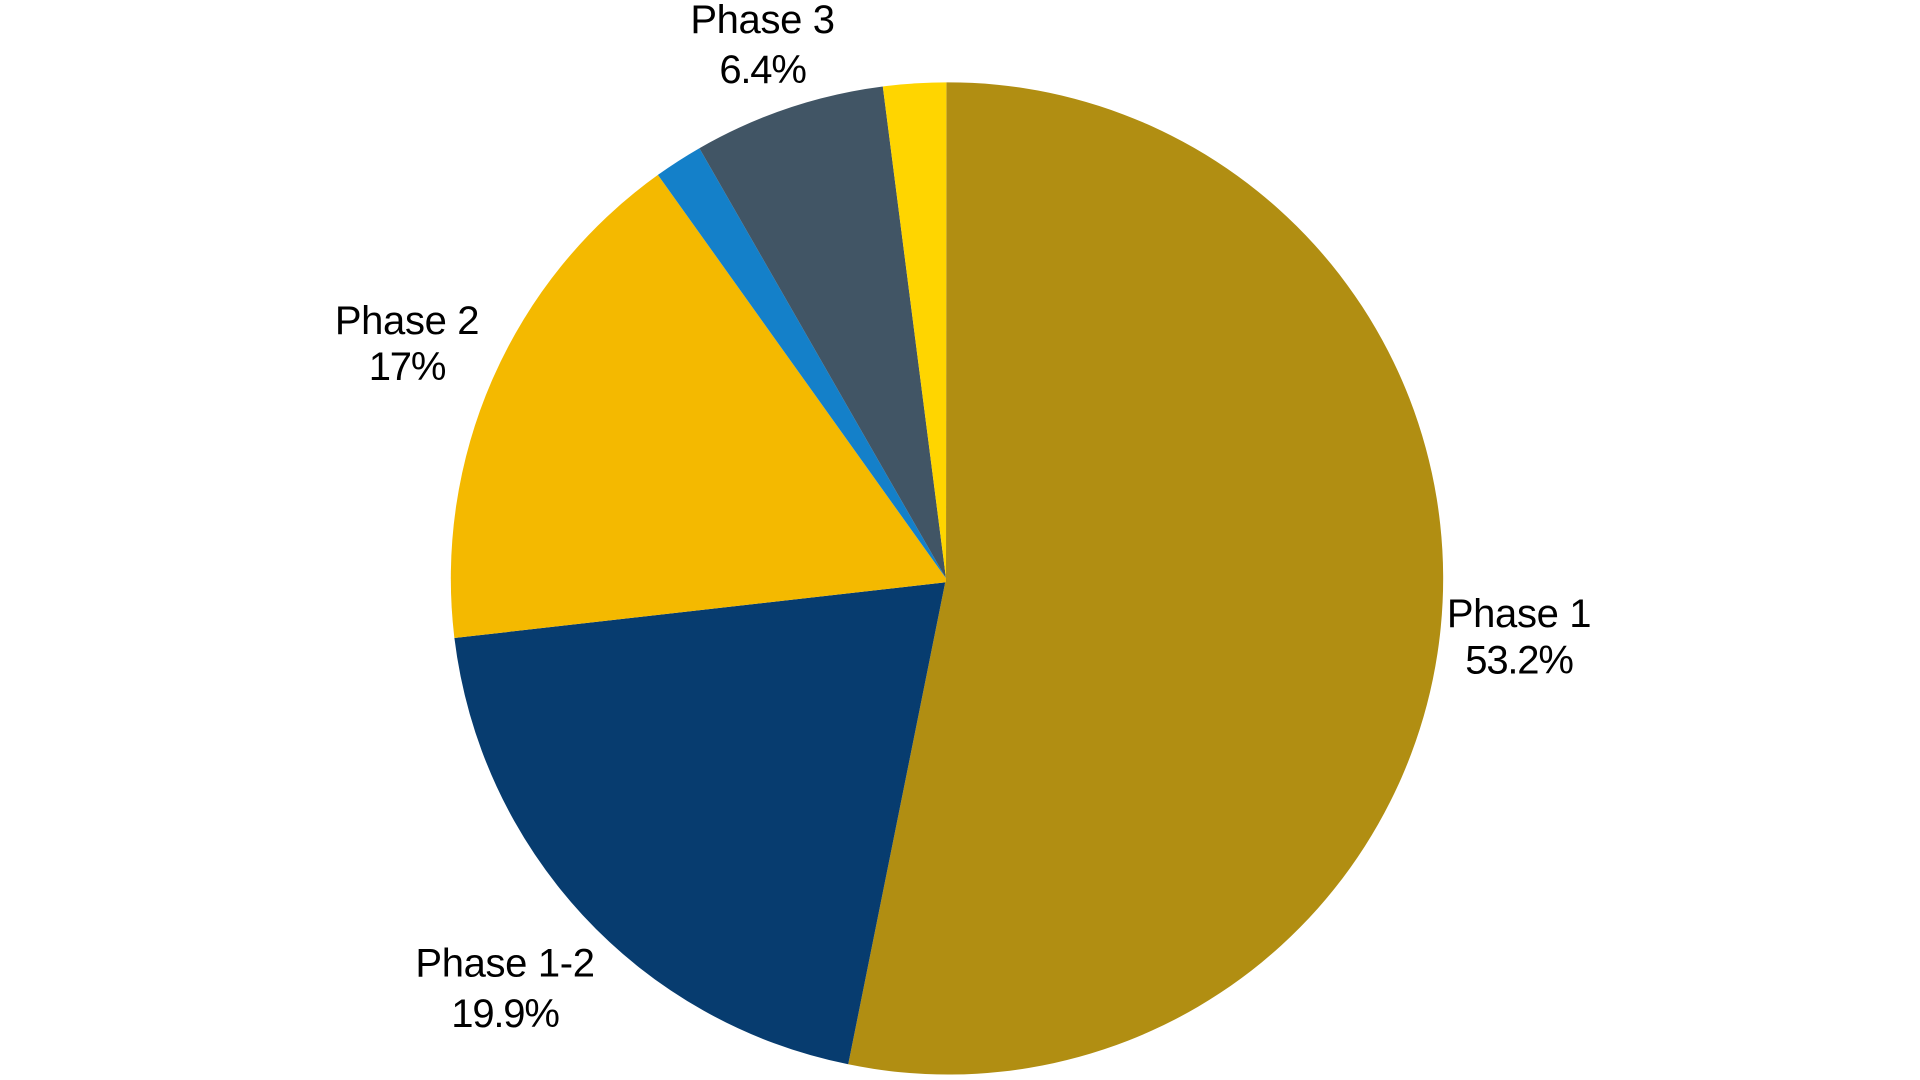 The height and width of the screenshot is (1080, 1920). What do you see at coordinates (407, 367) in the screenshot?
I see `svg-text: 17%` at bounding box center [407, 367].